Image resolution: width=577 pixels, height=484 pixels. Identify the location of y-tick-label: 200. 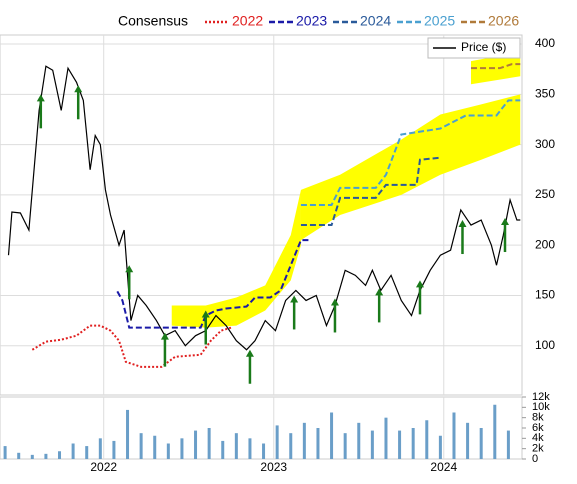
(545, 244).